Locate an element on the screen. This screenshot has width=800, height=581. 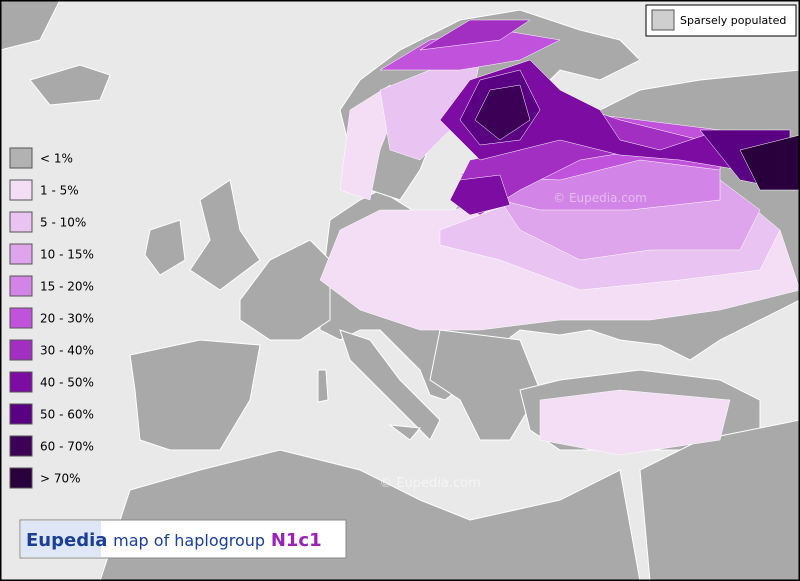
legend-label: 60 - 70% is located at coordinates (67, 447).